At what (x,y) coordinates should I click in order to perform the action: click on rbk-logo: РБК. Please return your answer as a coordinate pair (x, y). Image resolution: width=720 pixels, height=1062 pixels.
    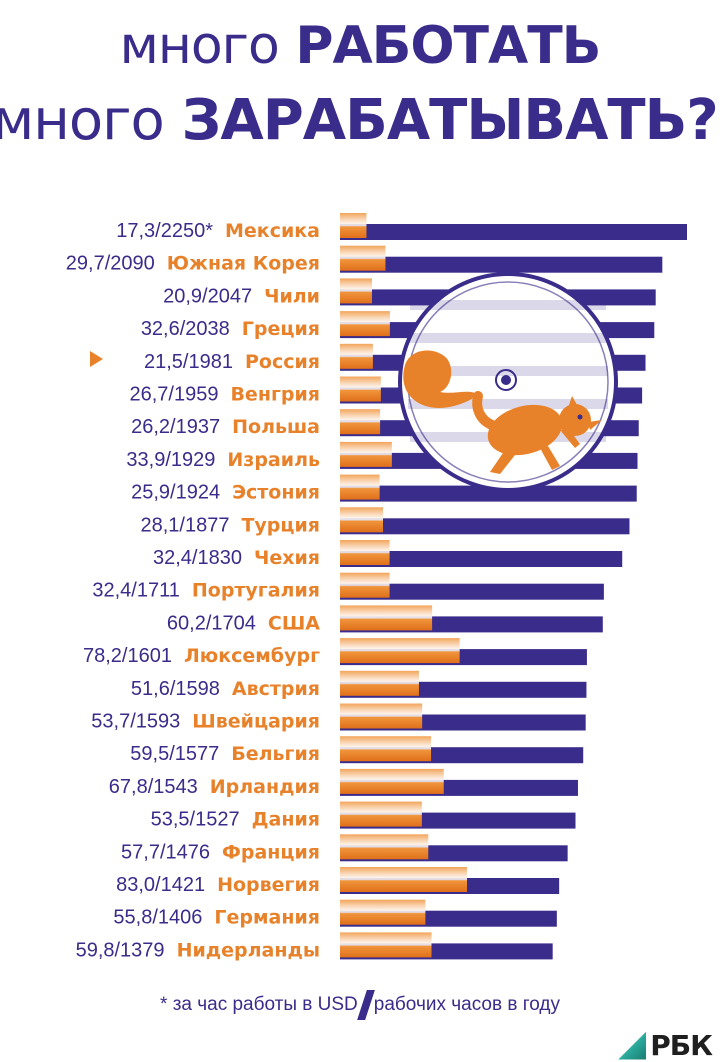
    Looking at the image, I should click on (665, 1045).